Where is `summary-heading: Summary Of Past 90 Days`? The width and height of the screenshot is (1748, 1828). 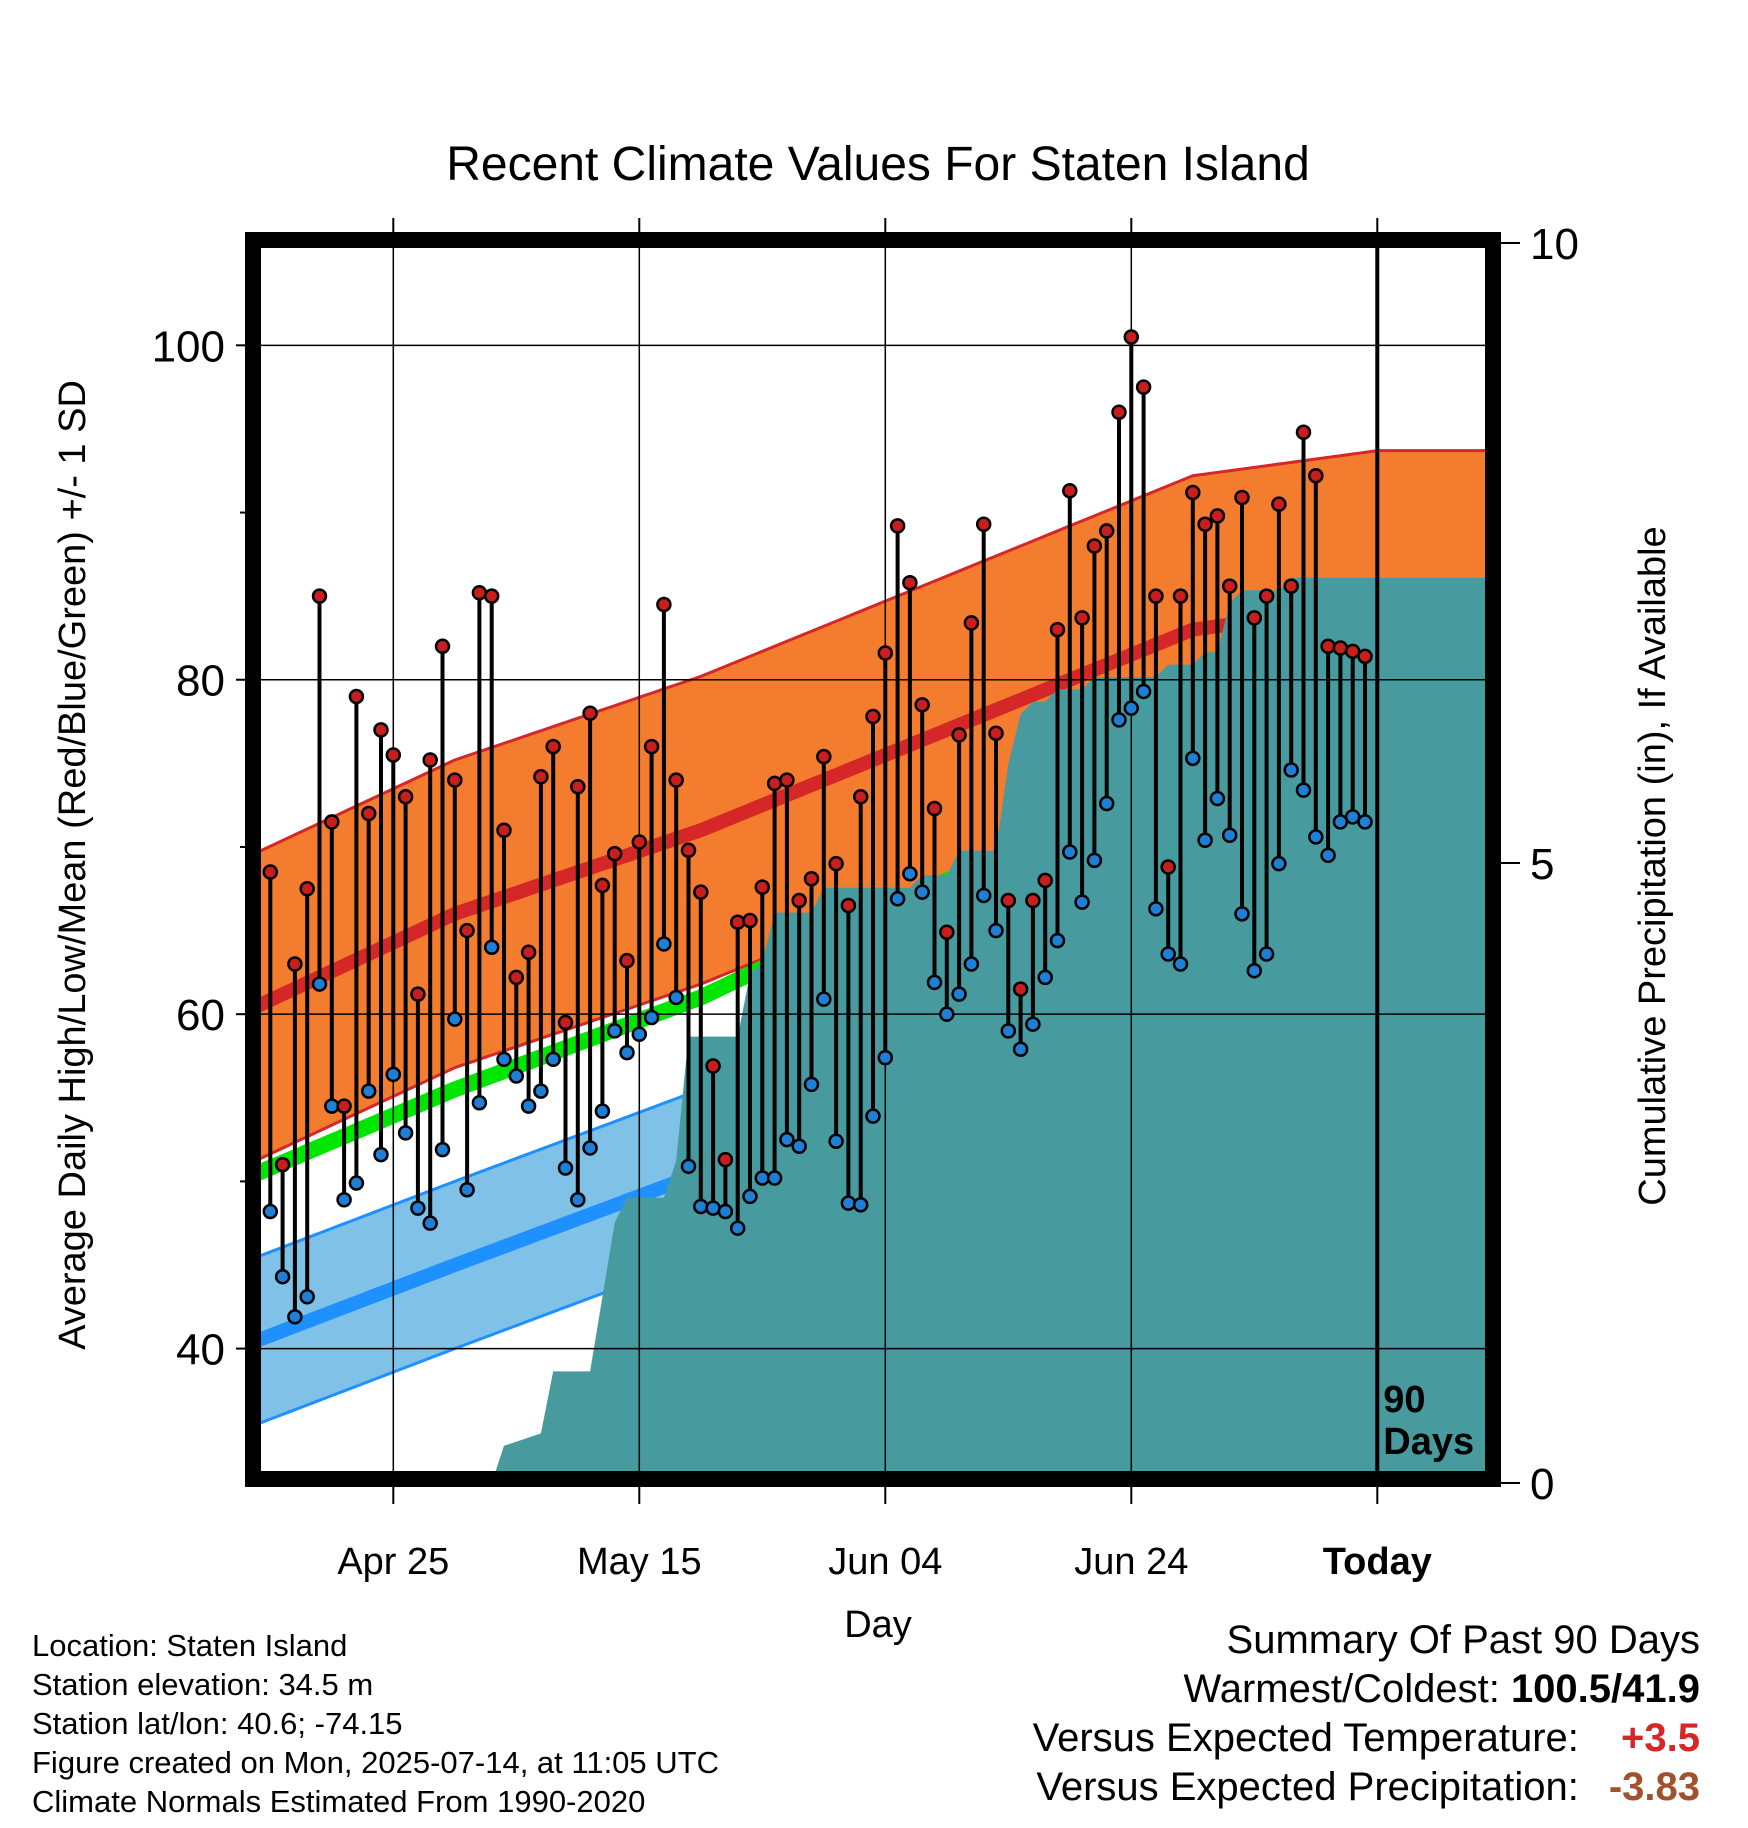 summary-heading: Summary Of Past 90 Days is located at coordinates (1463, 1640).